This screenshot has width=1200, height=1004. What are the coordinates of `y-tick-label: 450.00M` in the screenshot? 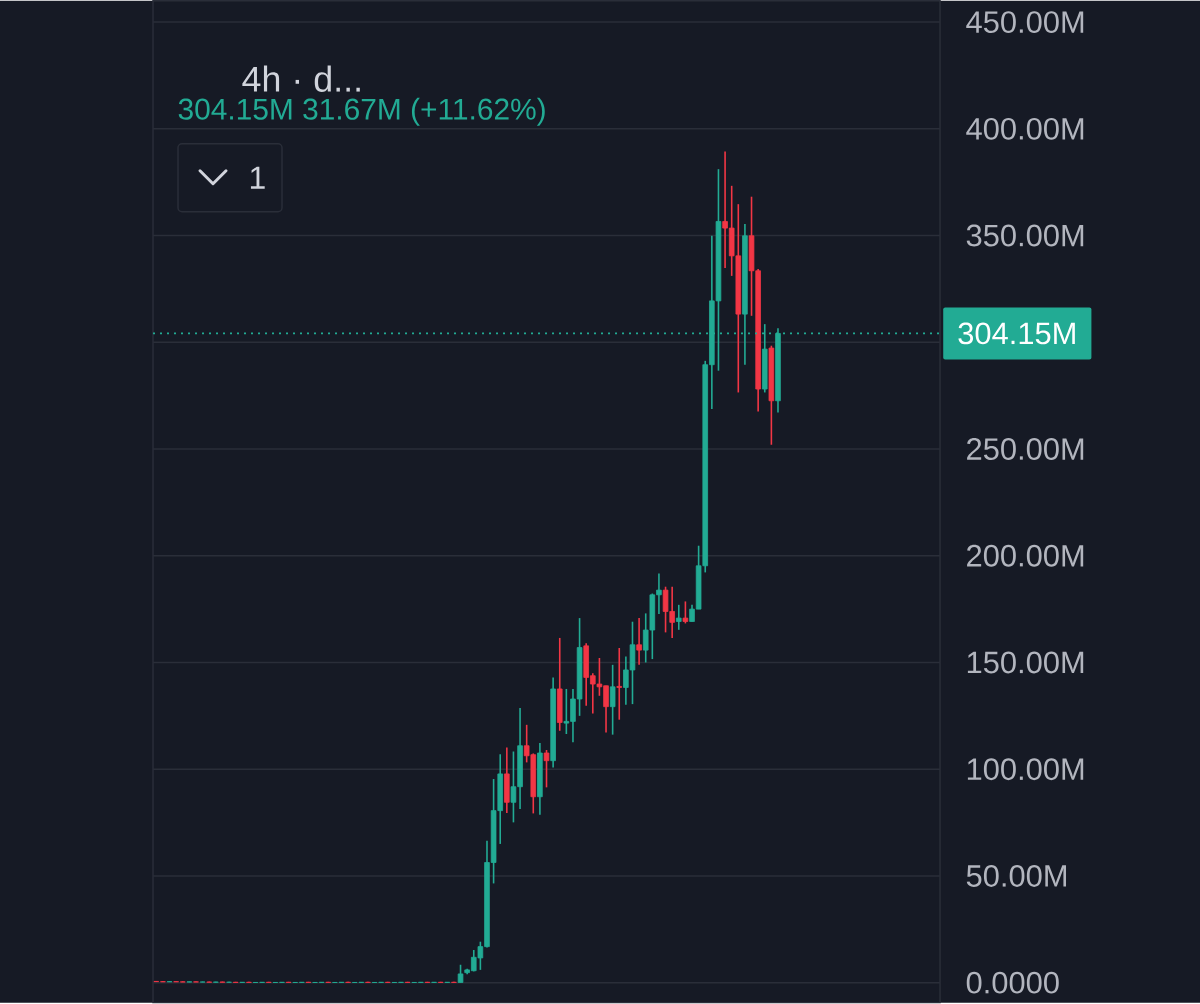 It's located at (1025, 22).